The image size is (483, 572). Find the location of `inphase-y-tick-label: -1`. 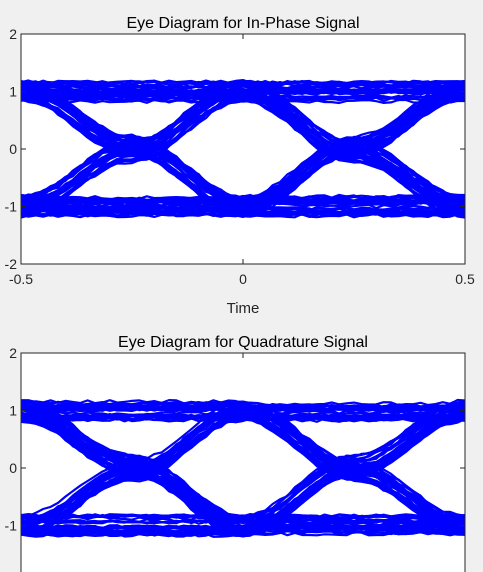

inphase-y-tick-label: -1 is located at coordinates (11, 207).